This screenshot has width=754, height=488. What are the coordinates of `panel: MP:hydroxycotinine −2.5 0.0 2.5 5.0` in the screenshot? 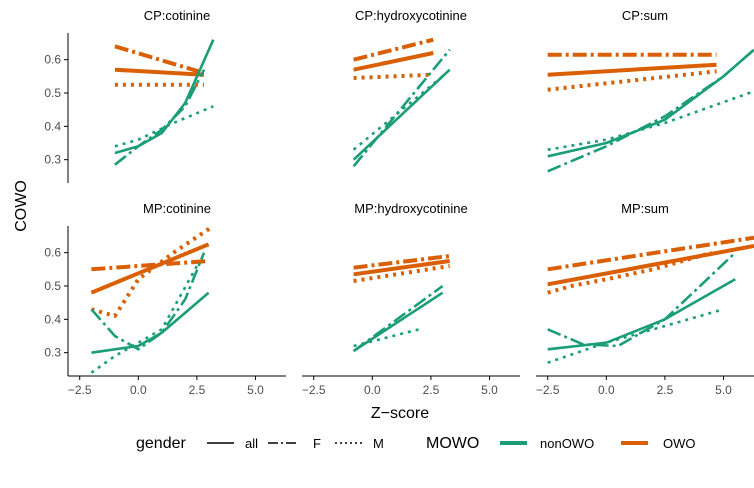 It's located at (411, 299).